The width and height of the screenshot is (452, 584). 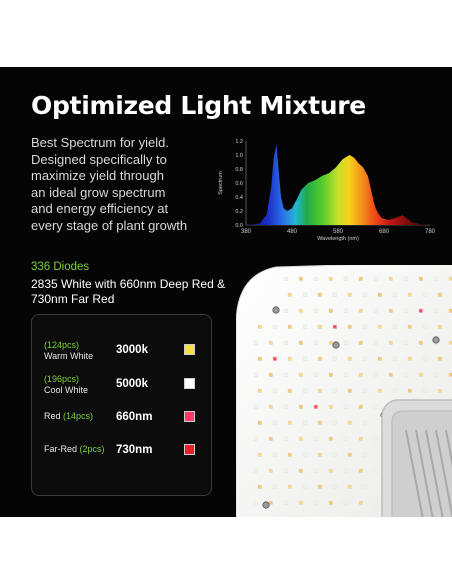 What do you see at coordinates (78, 416) in the screenshot?
I see `led-count: (14pcs)` at bounding box center [78, 416].